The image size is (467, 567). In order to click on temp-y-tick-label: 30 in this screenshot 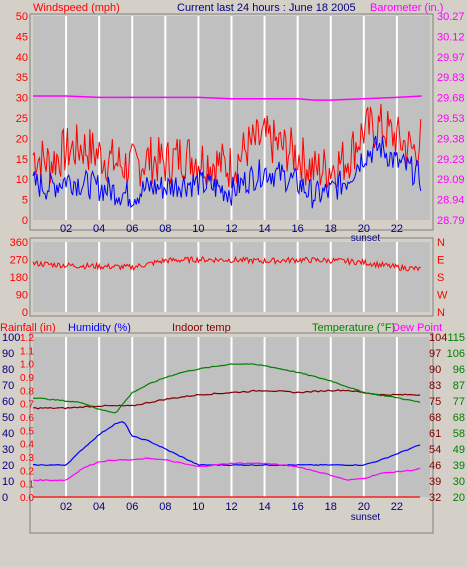, I will do `click(459, 482)`.